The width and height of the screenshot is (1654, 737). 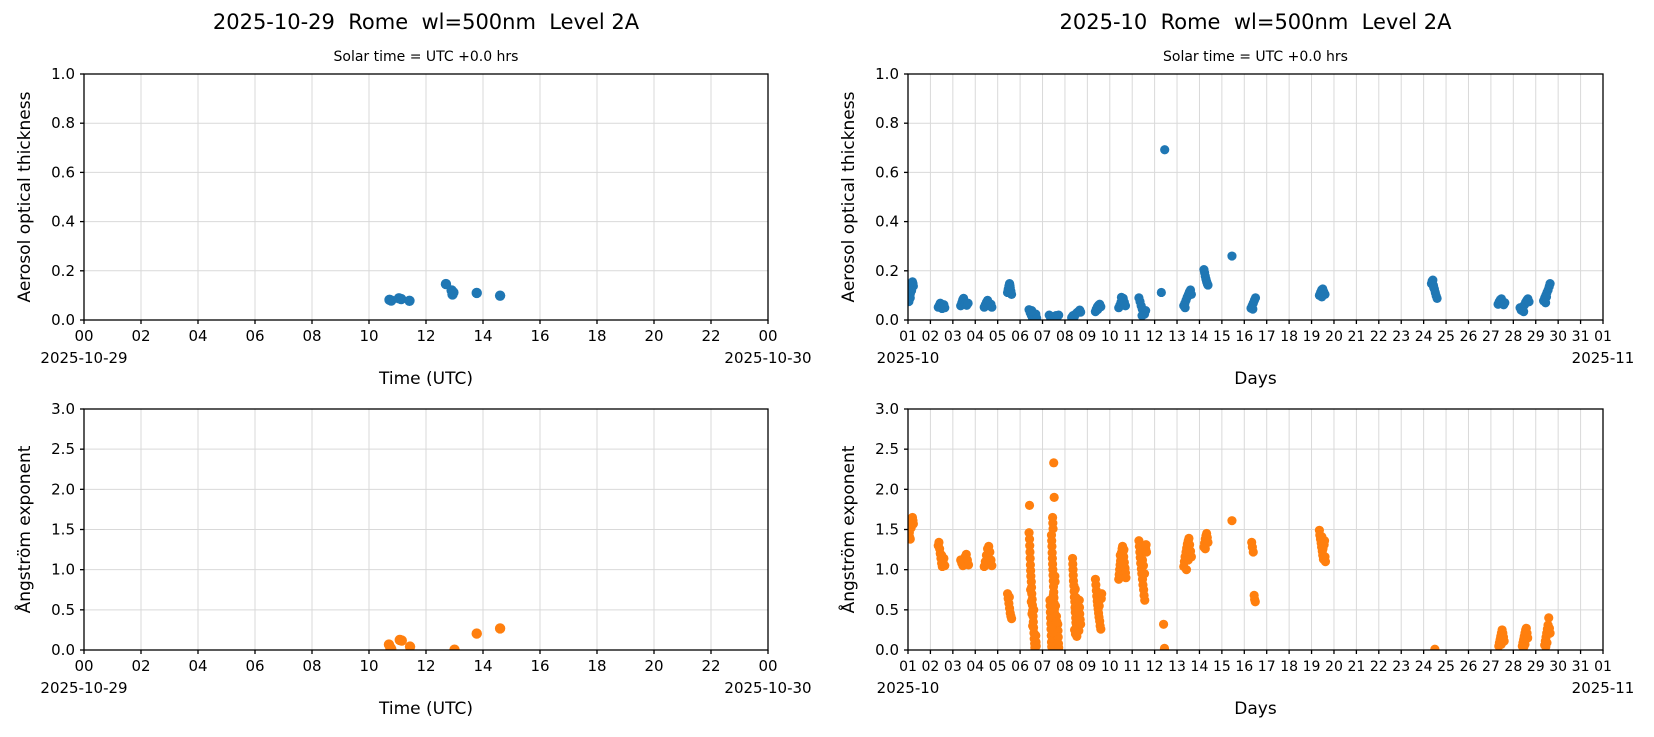 I want to click on y-tick-label: 1.5, so click(x=887, y=530).